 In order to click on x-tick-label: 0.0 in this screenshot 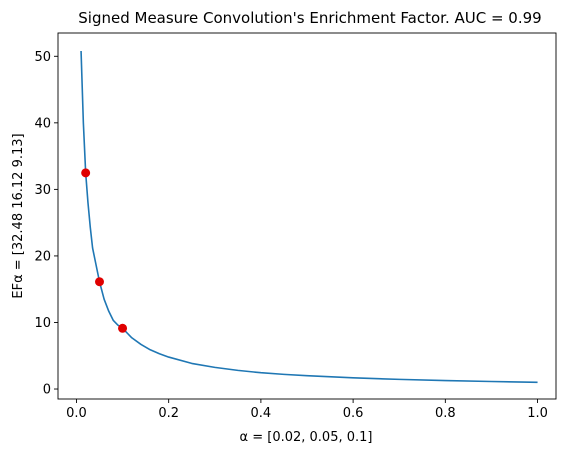, I will do `click(76, 413)`.